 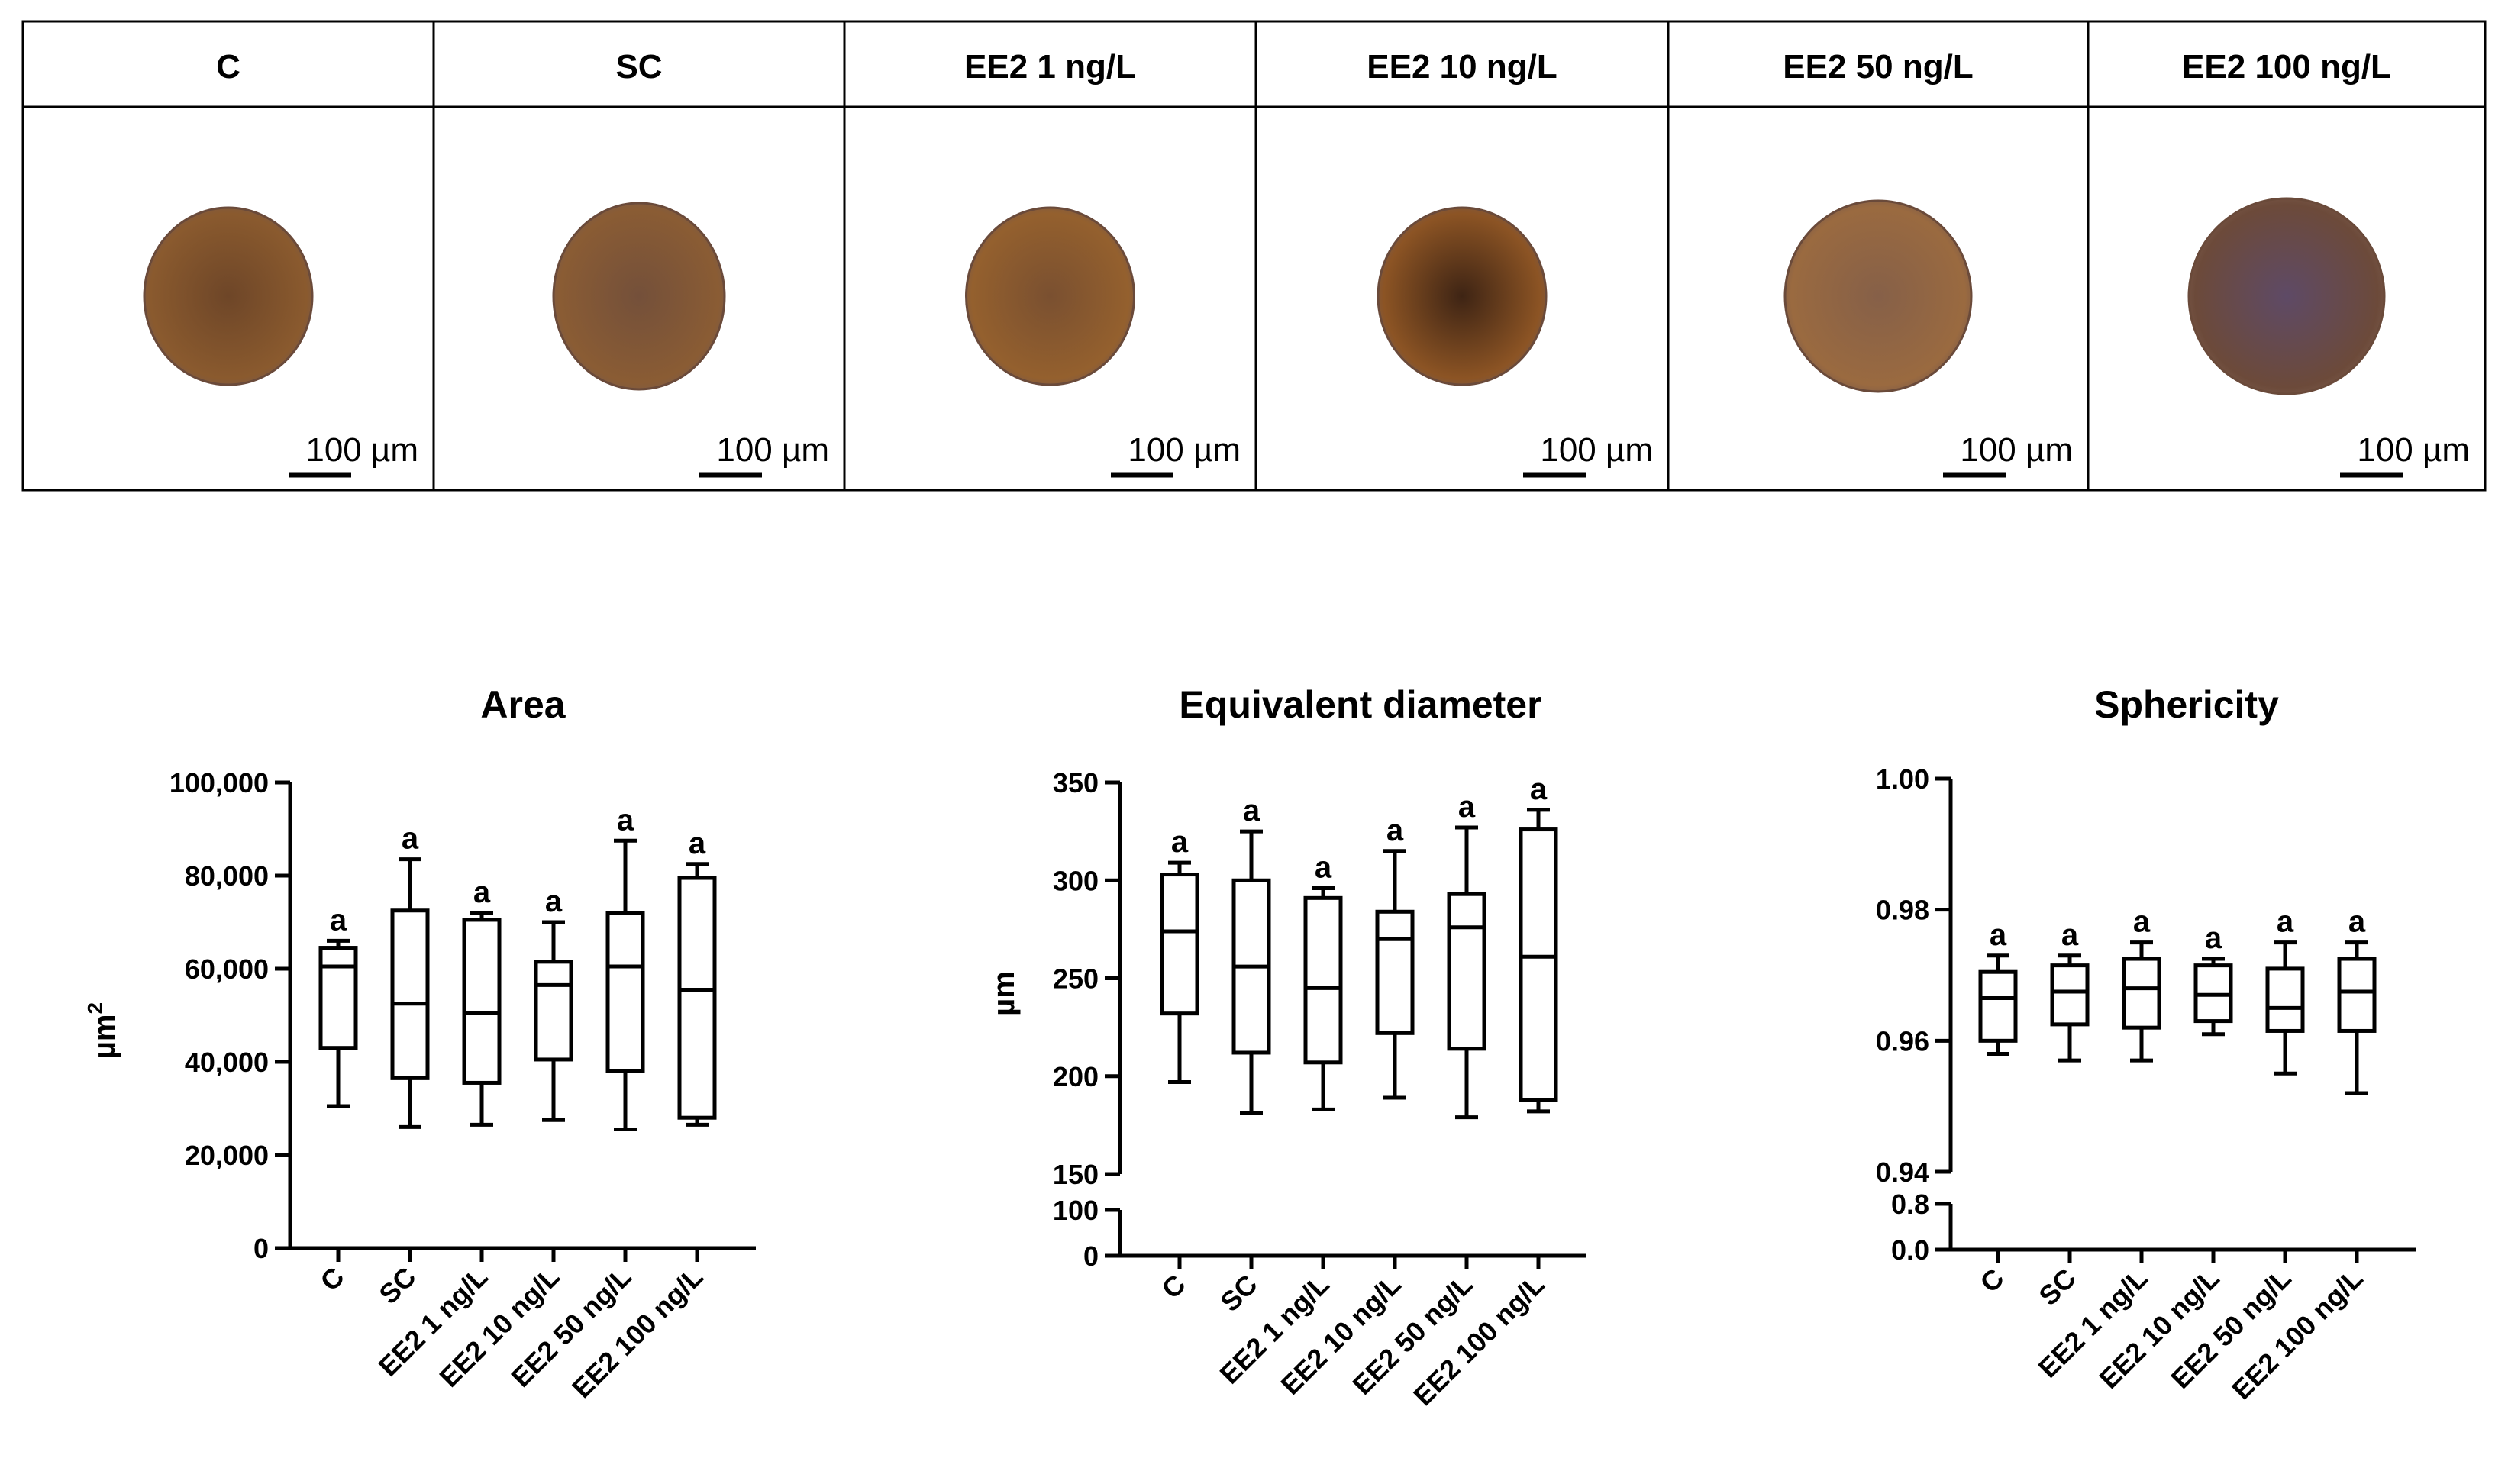 I want to click on y-tick-label: 0.94, so click(x=1903, y=1172).